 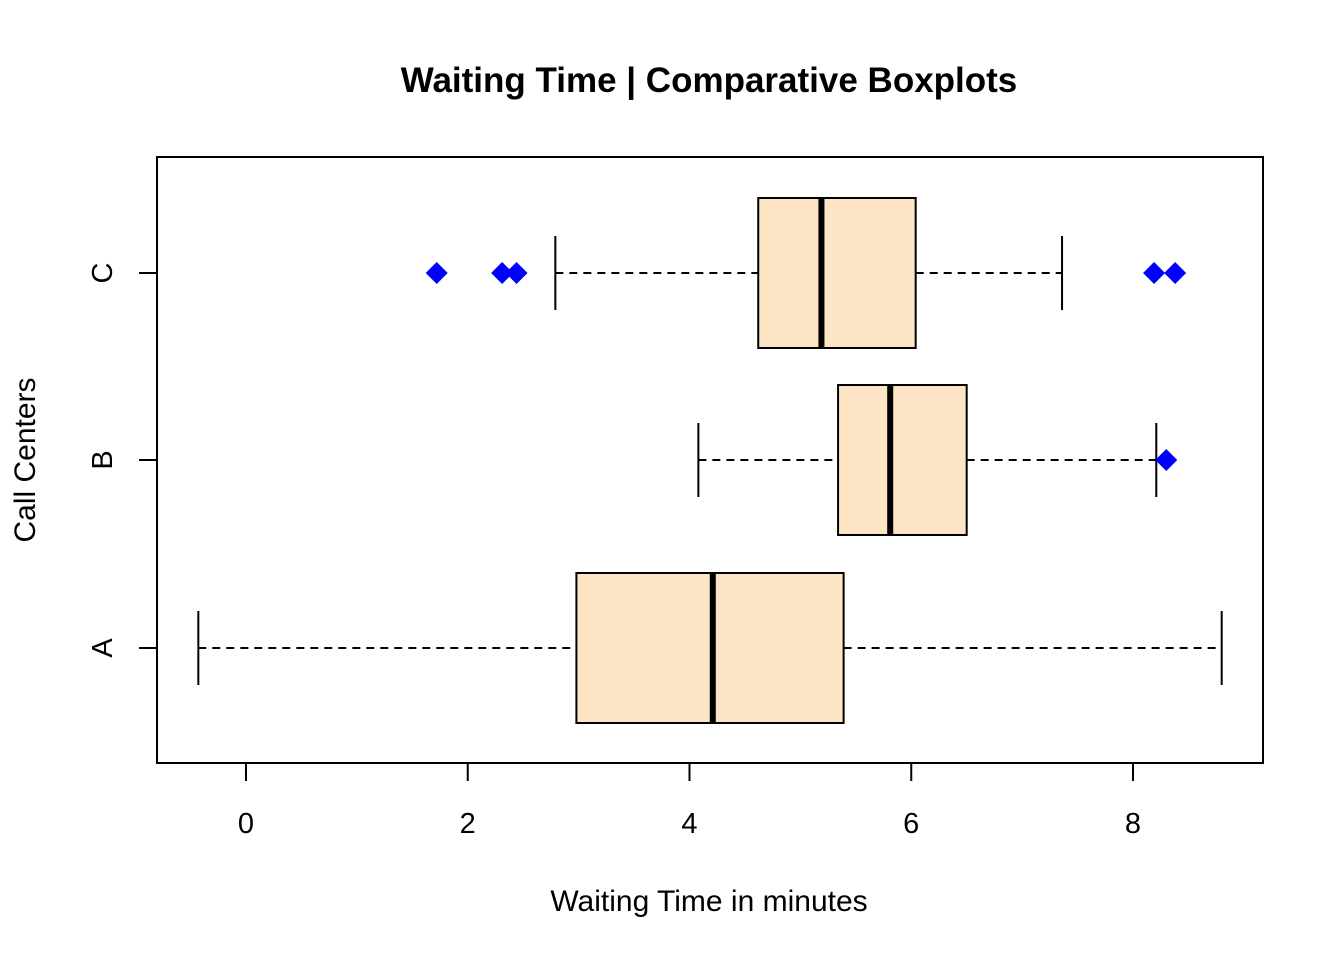 I want to click on x-tick-label: 4, so click(x=689, y=824).